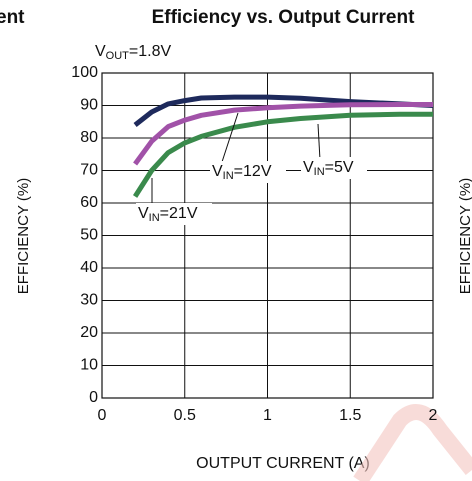  I want to click on y-tick-label: 60, so click(89, 202).